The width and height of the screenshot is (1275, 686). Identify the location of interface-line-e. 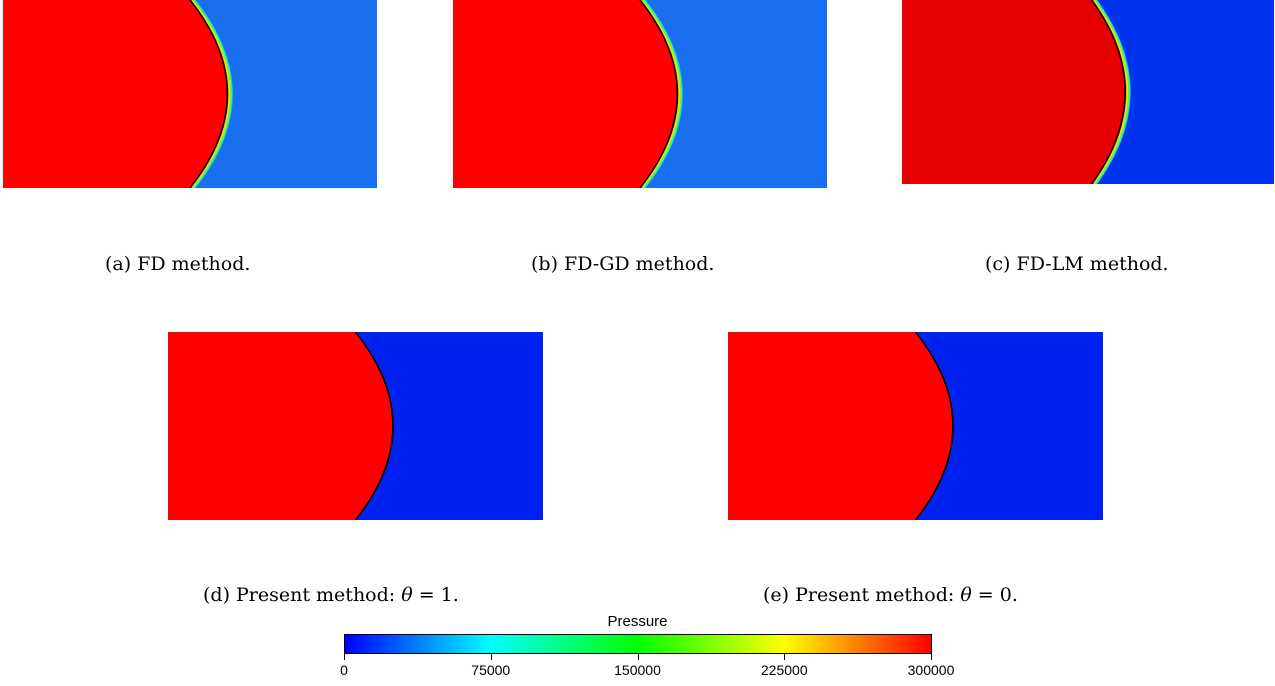
(934, 426).